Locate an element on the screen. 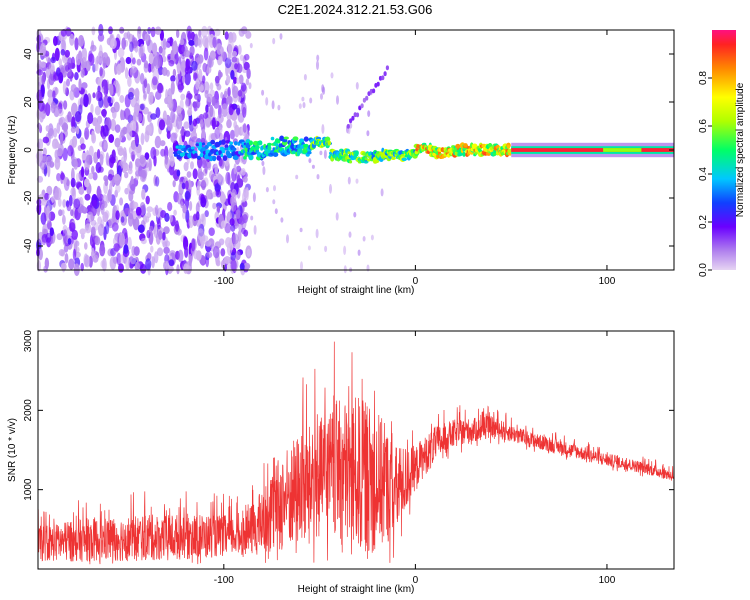 The image size is (750, 600). streak-blob is located at coordinates (369, 93).